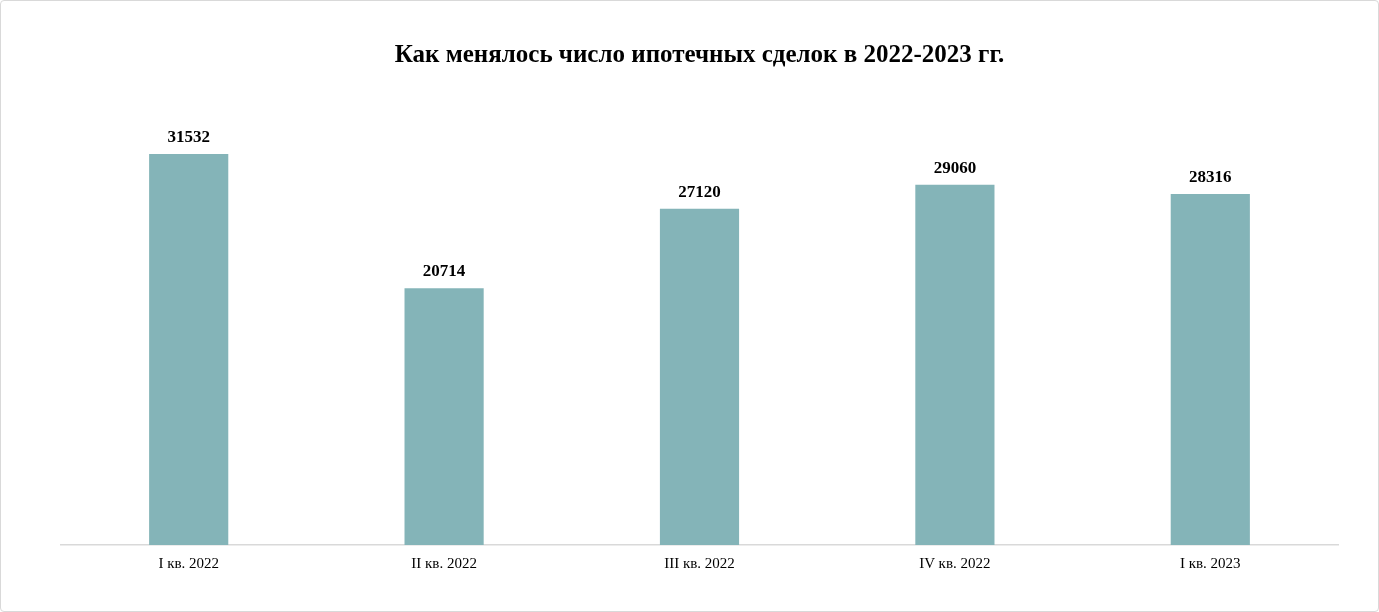  I want to click on chart-title: Как менялось число ипотечных сделок в 2022-2023 гг., so click(699, 54).